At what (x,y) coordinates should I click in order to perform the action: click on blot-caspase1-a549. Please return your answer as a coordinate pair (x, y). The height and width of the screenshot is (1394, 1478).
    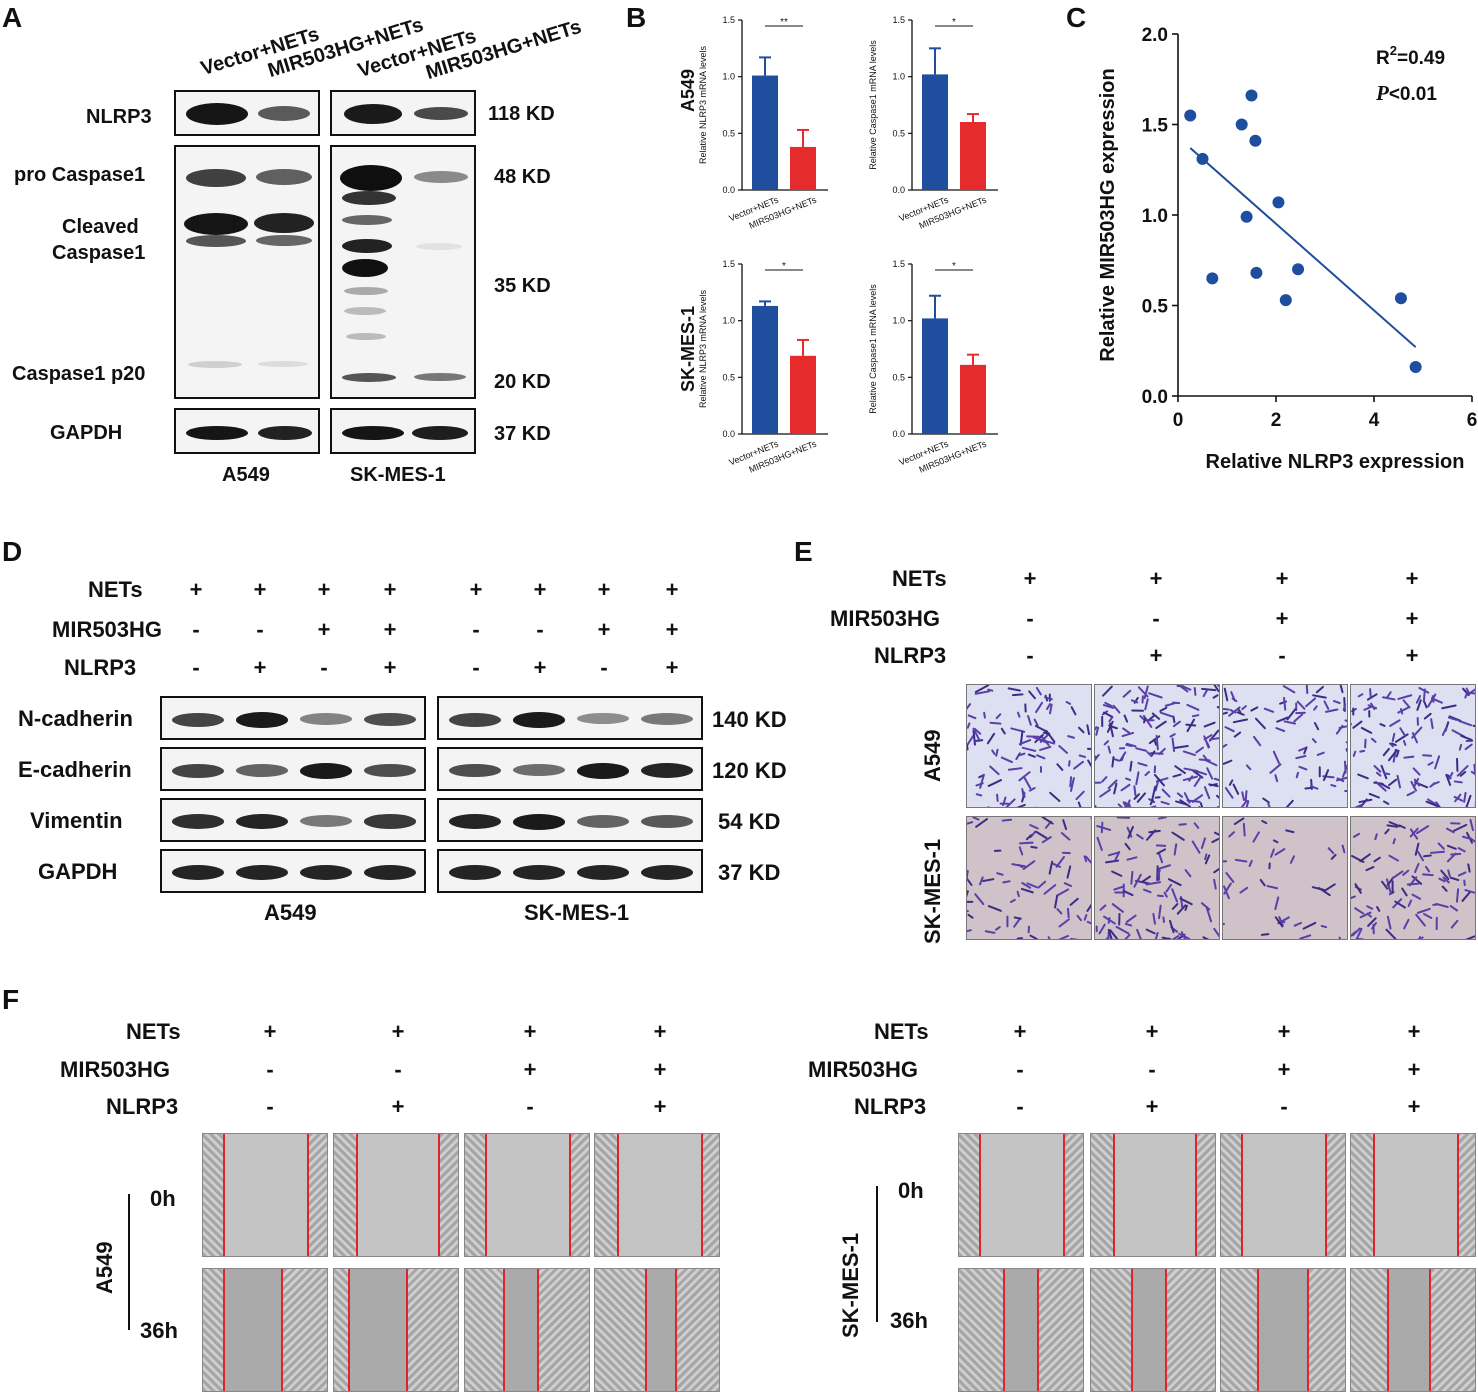
    Looking at the image, I should click on (247, 272).